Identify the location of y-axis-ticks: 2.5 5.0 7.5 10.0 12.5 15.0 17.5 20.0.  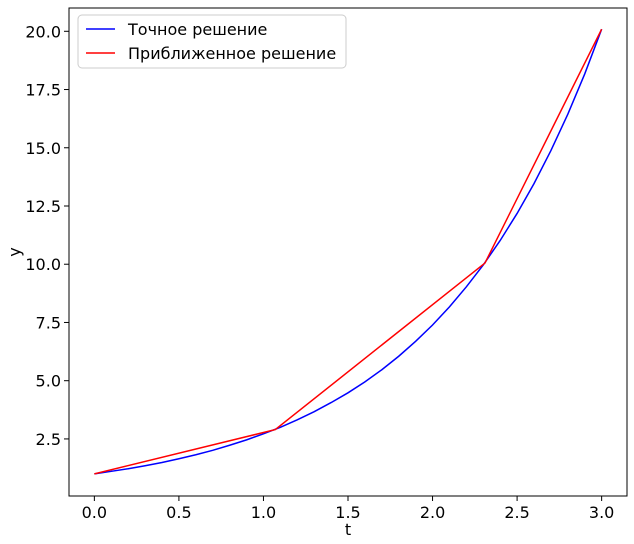
(47, 235).